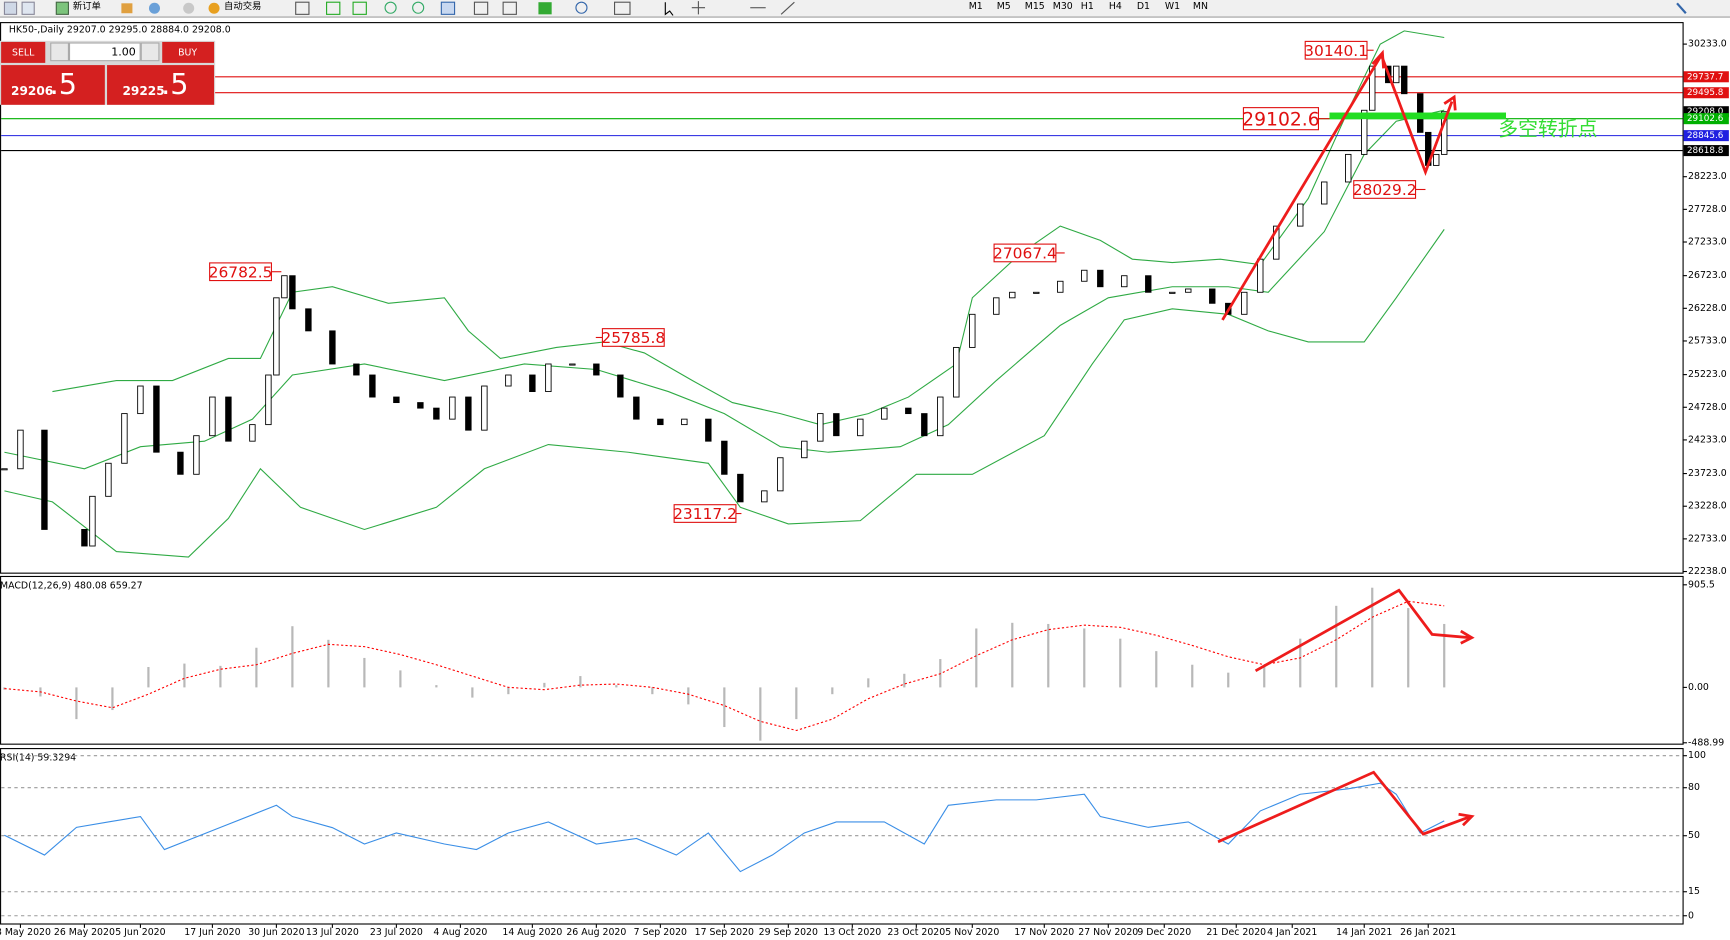 Image resolution: width=1730 pixels, height=940 pixels. I want to click on buy-price: 29225, so click(143, 91).